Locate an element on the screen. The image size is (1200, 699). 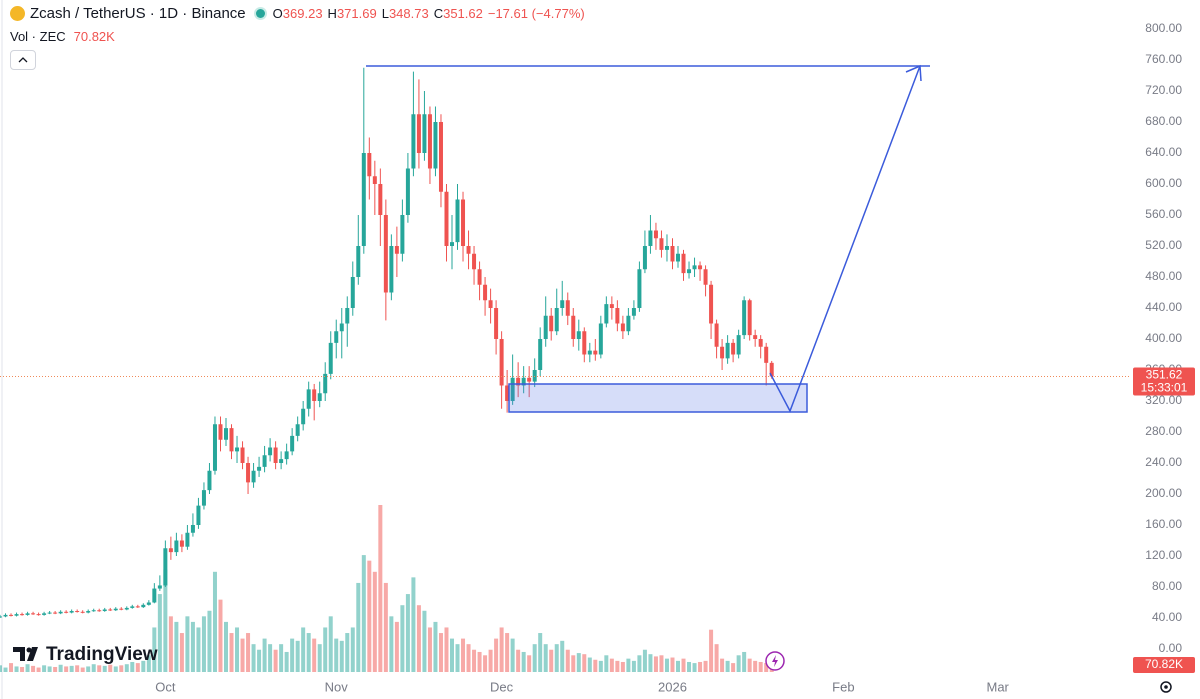
gear-ring is located at coordinates (1166, 687).